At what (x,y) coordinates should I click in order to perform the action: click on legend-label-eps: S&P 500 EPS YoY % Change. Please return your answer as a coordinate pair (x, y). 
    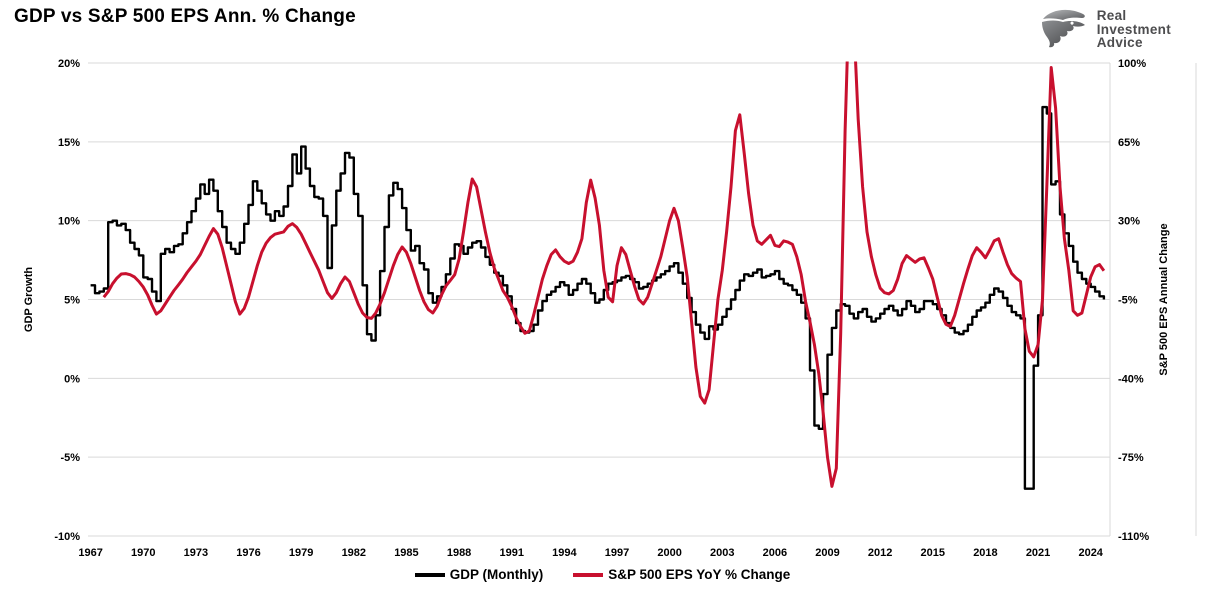
    Looking at the image, I should click on (699, 574).